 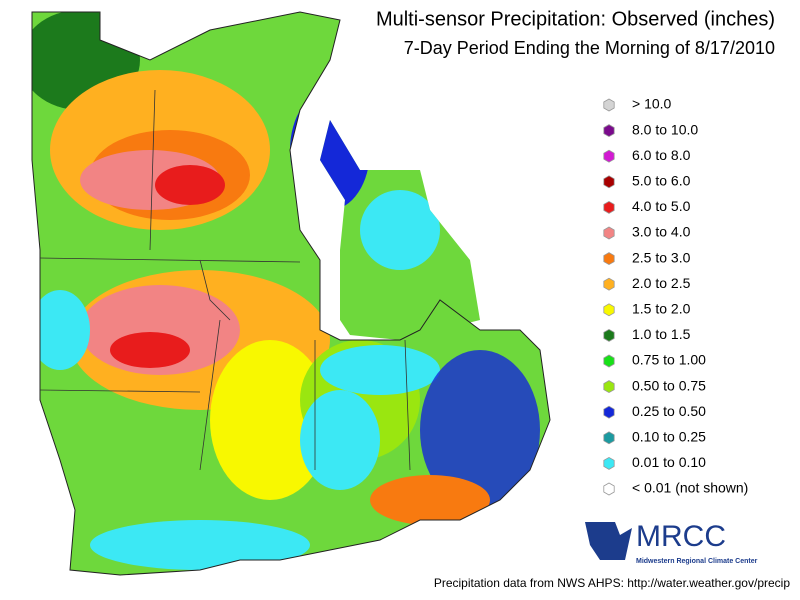 What do you see at coordinates (669, 360) in the screenshot?
I see `legend-label: 0.75 to 1.00` at bounding box center [669, 360].